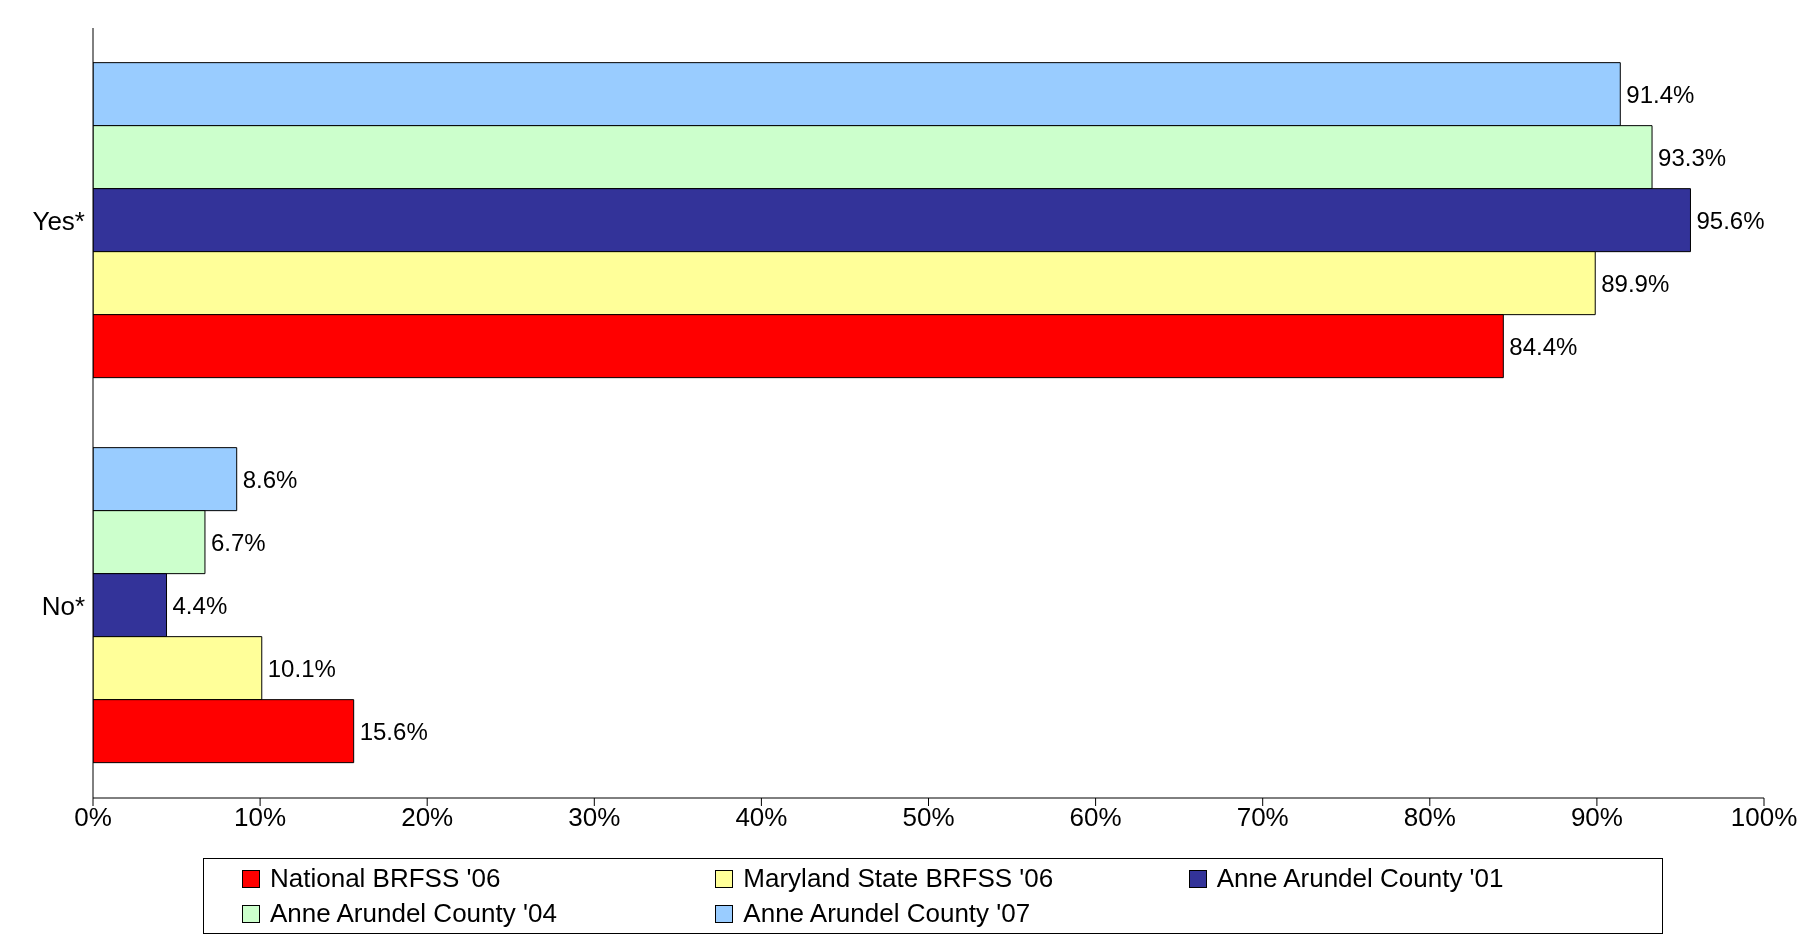 This screenshot has width=1812, height=949. I want to click on data-label: 6.7%, so click(238, 542).